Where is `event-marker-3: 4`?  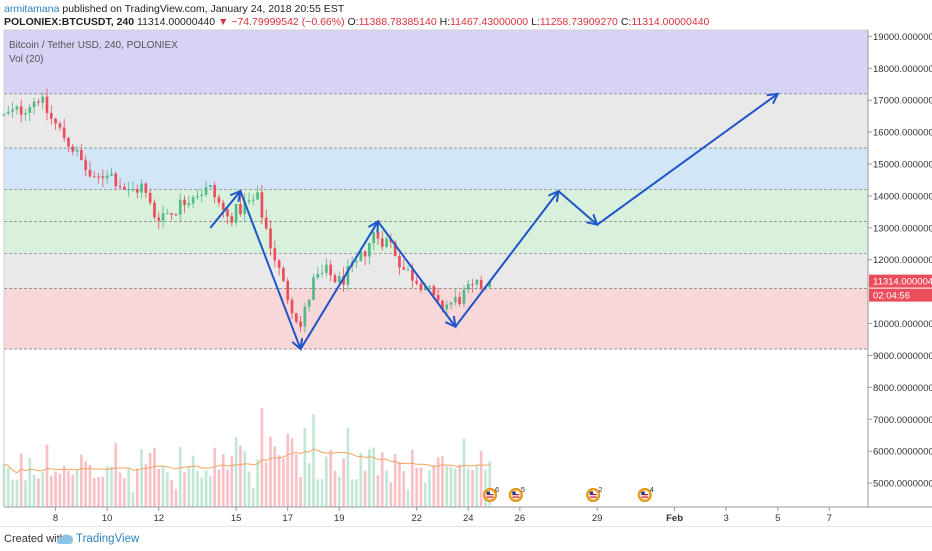 event-marker-3: 4 is located at coordinates (645, 493).